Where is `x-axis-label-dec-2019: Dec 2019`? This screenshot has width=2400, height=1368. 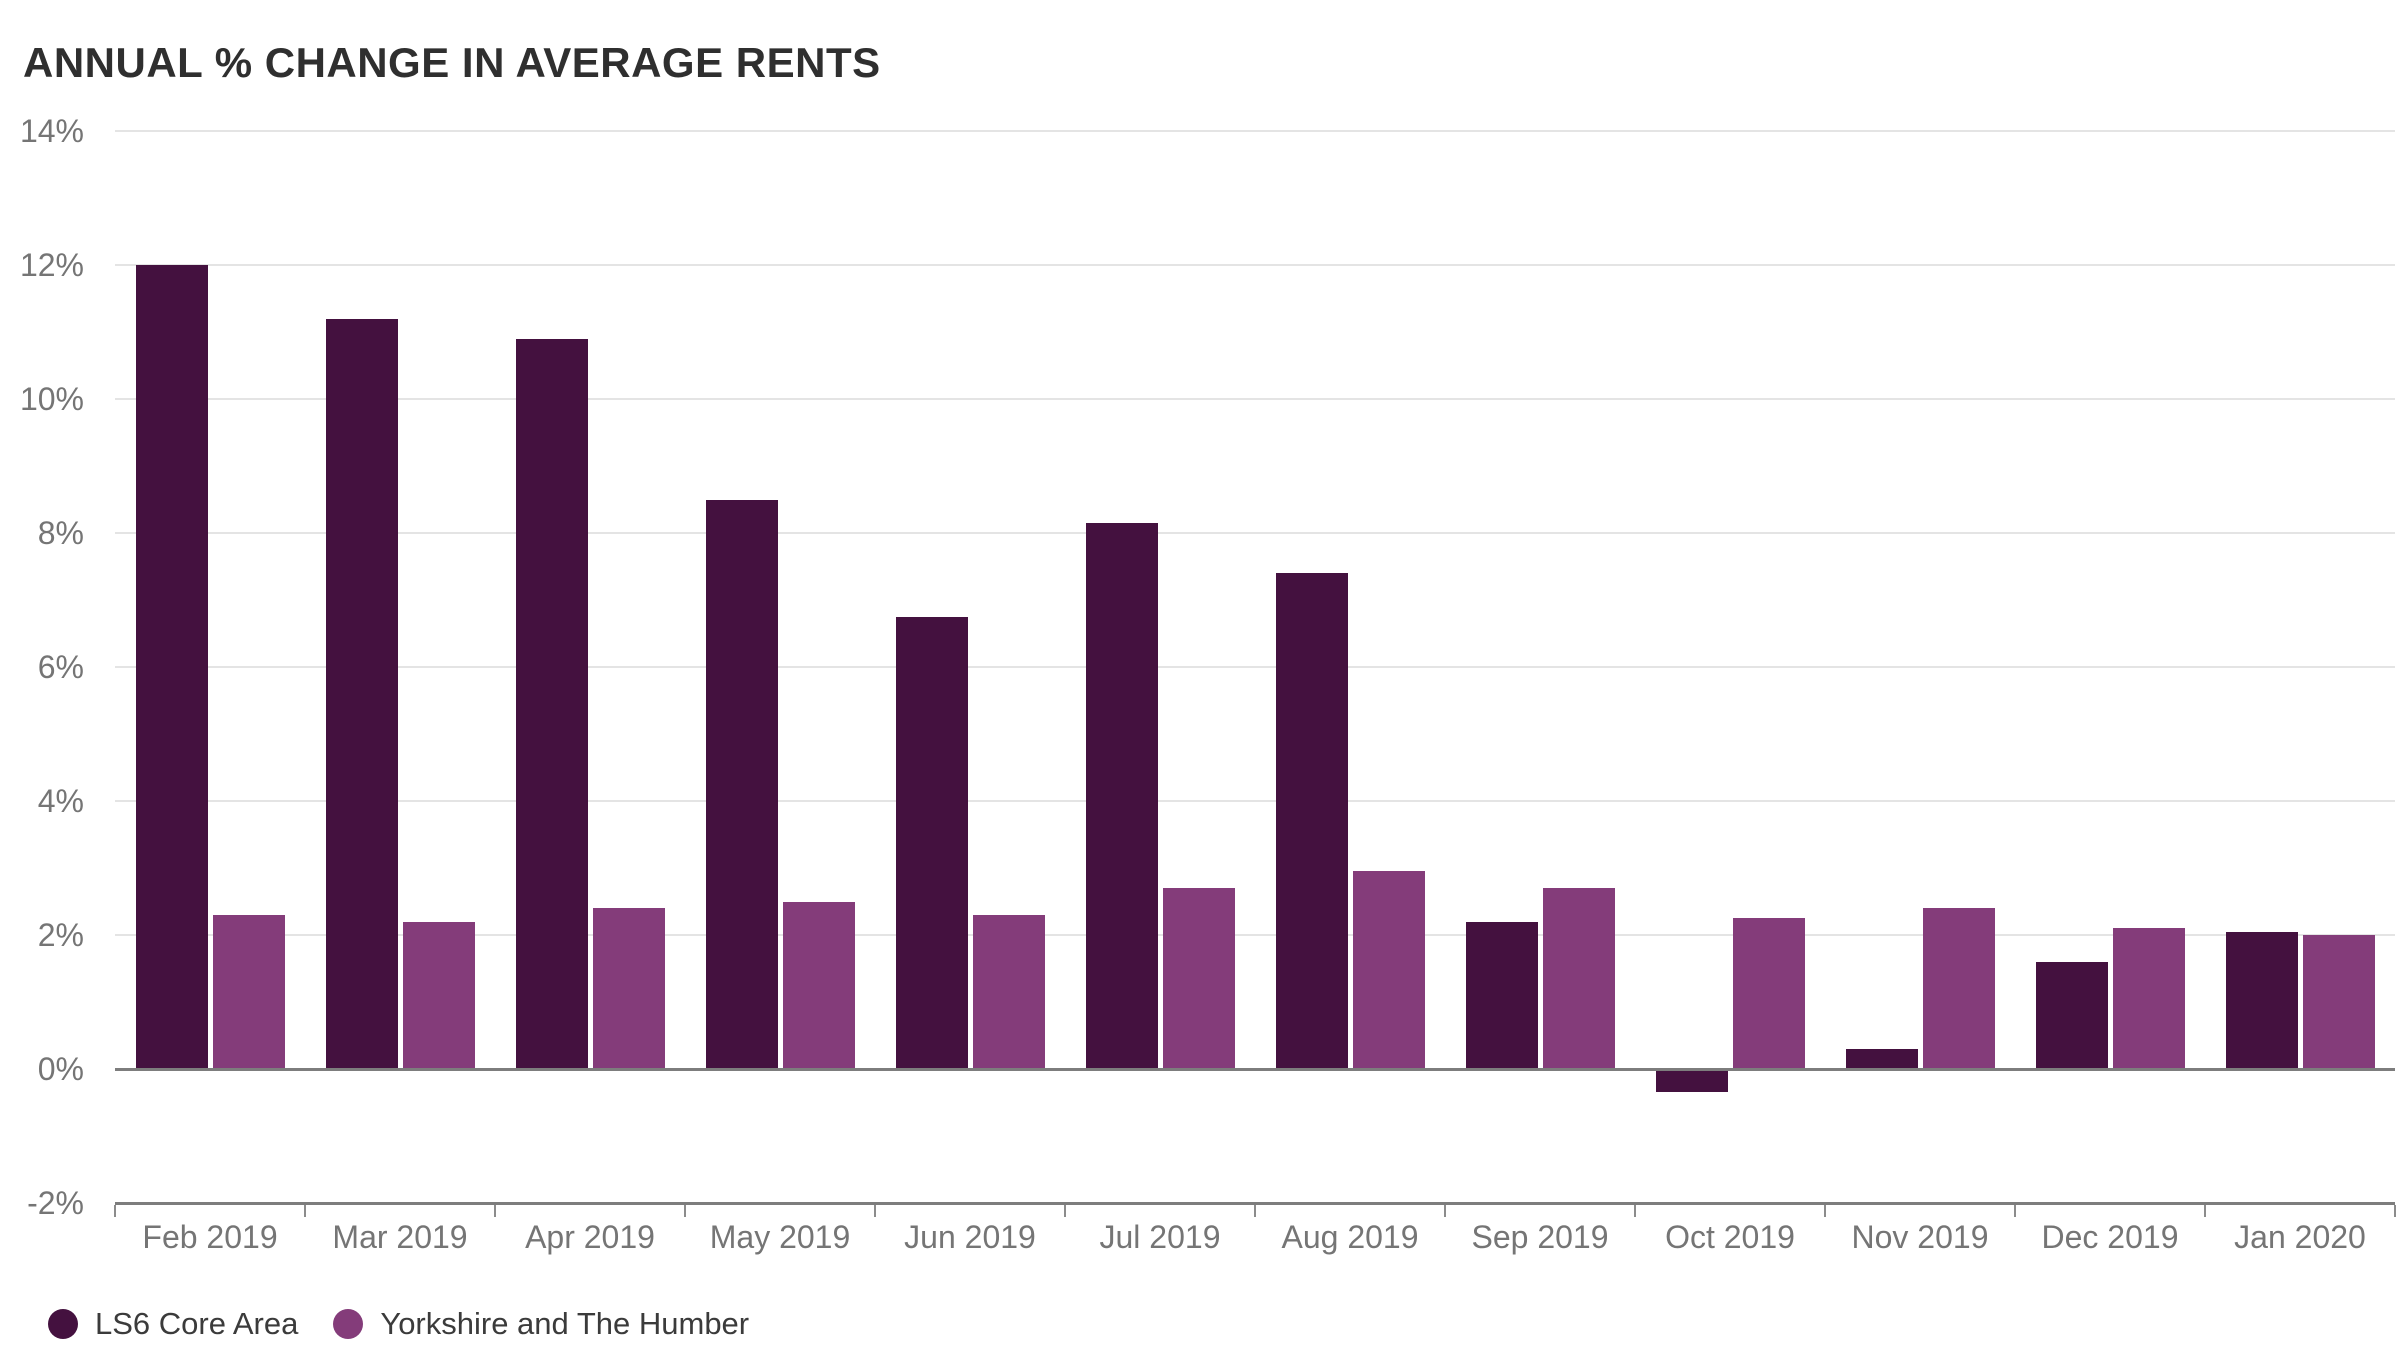
x-axis-label-dec-2019: Dec 2019 is located at coordinates (2110, 1237).